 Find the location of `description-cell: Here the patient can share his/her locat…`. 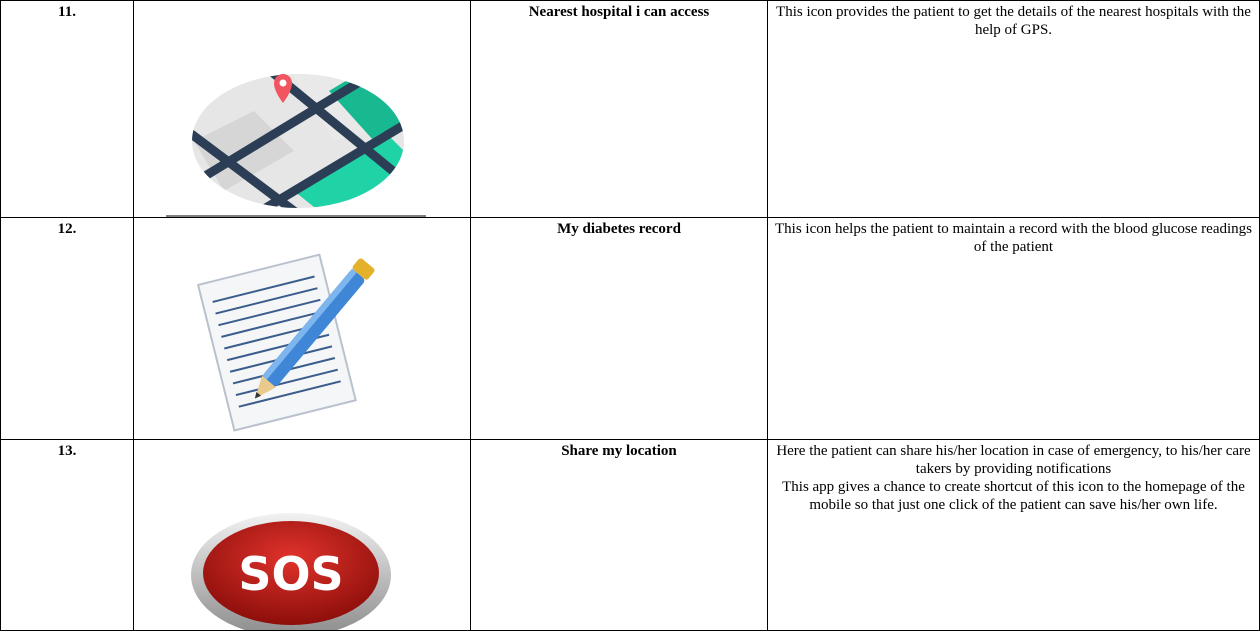

description-cell: Here the patient can share his/her locat… is located at coordinates (1013, 535).